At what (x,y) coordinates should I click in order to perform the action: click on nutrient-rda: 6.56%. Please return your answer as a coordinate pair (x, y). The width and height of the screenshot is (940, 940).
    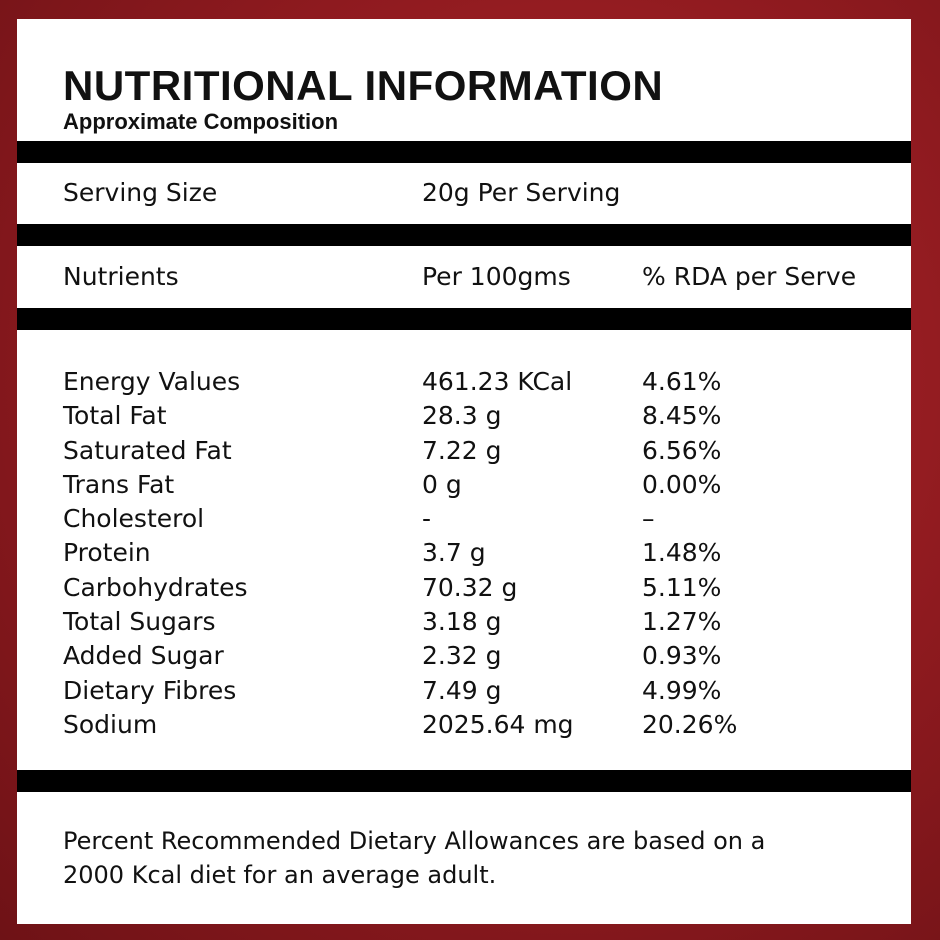
    Looking at the image, I should click on (682, 450).